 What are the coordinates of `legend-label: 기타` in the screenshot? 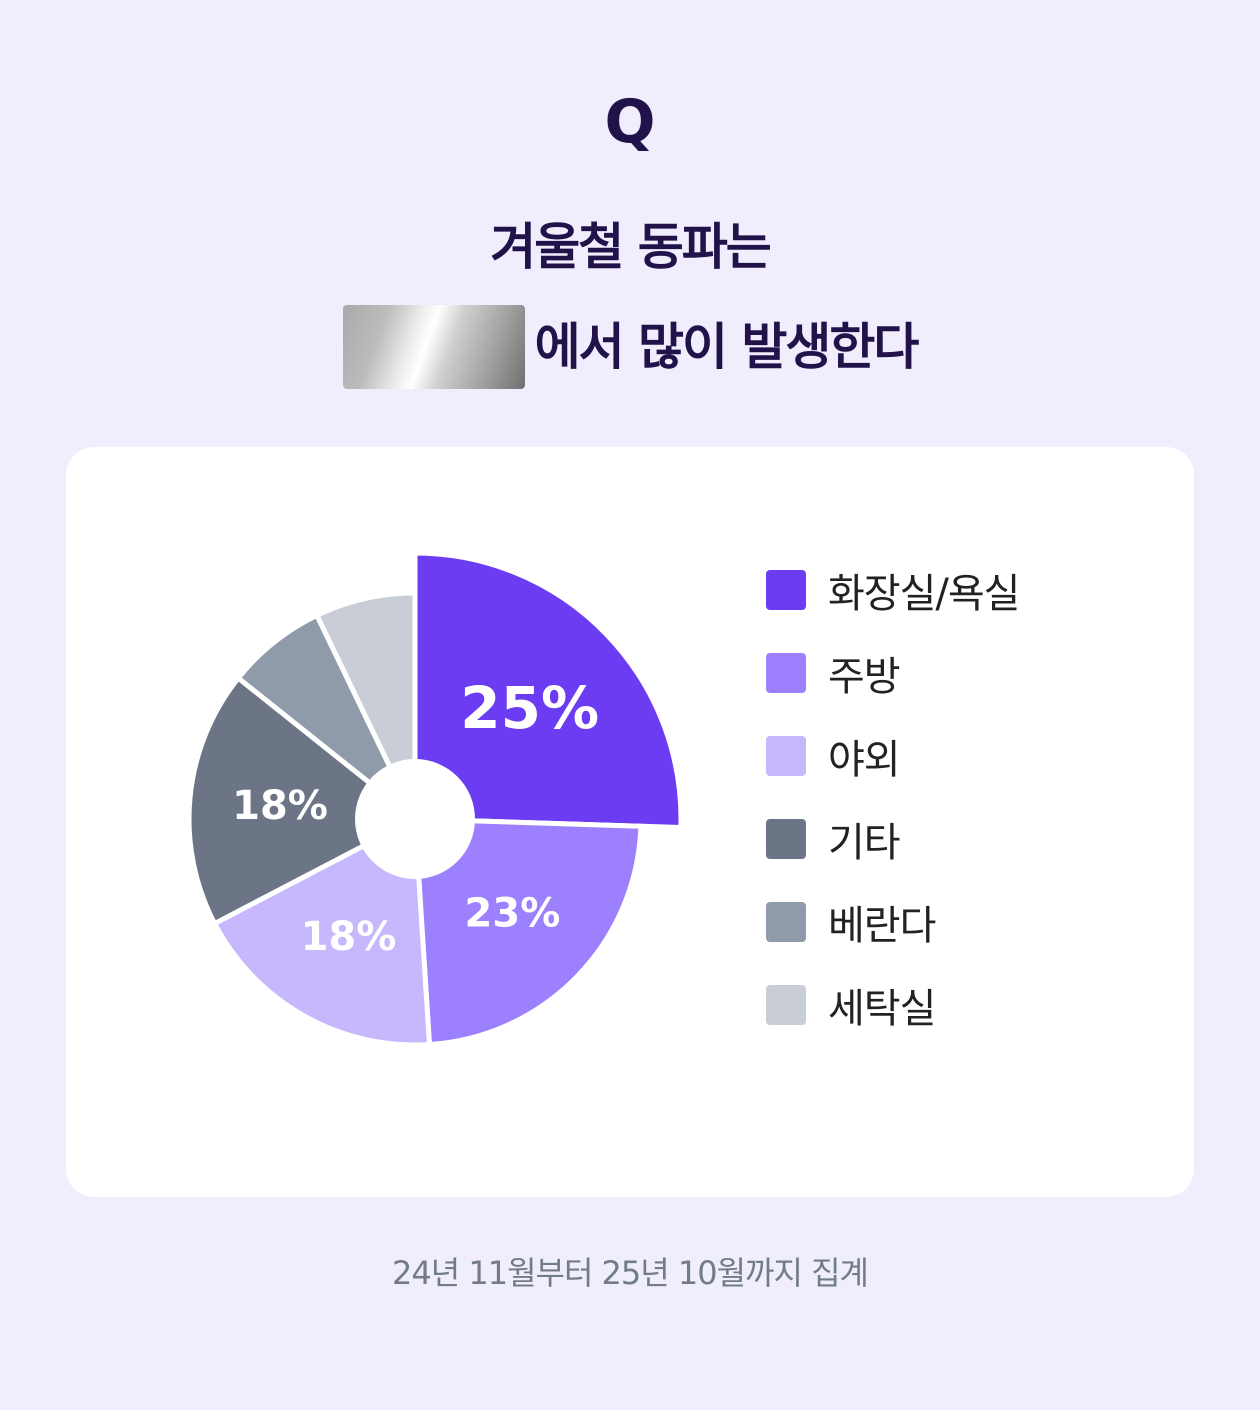 It's located at (864, 843).